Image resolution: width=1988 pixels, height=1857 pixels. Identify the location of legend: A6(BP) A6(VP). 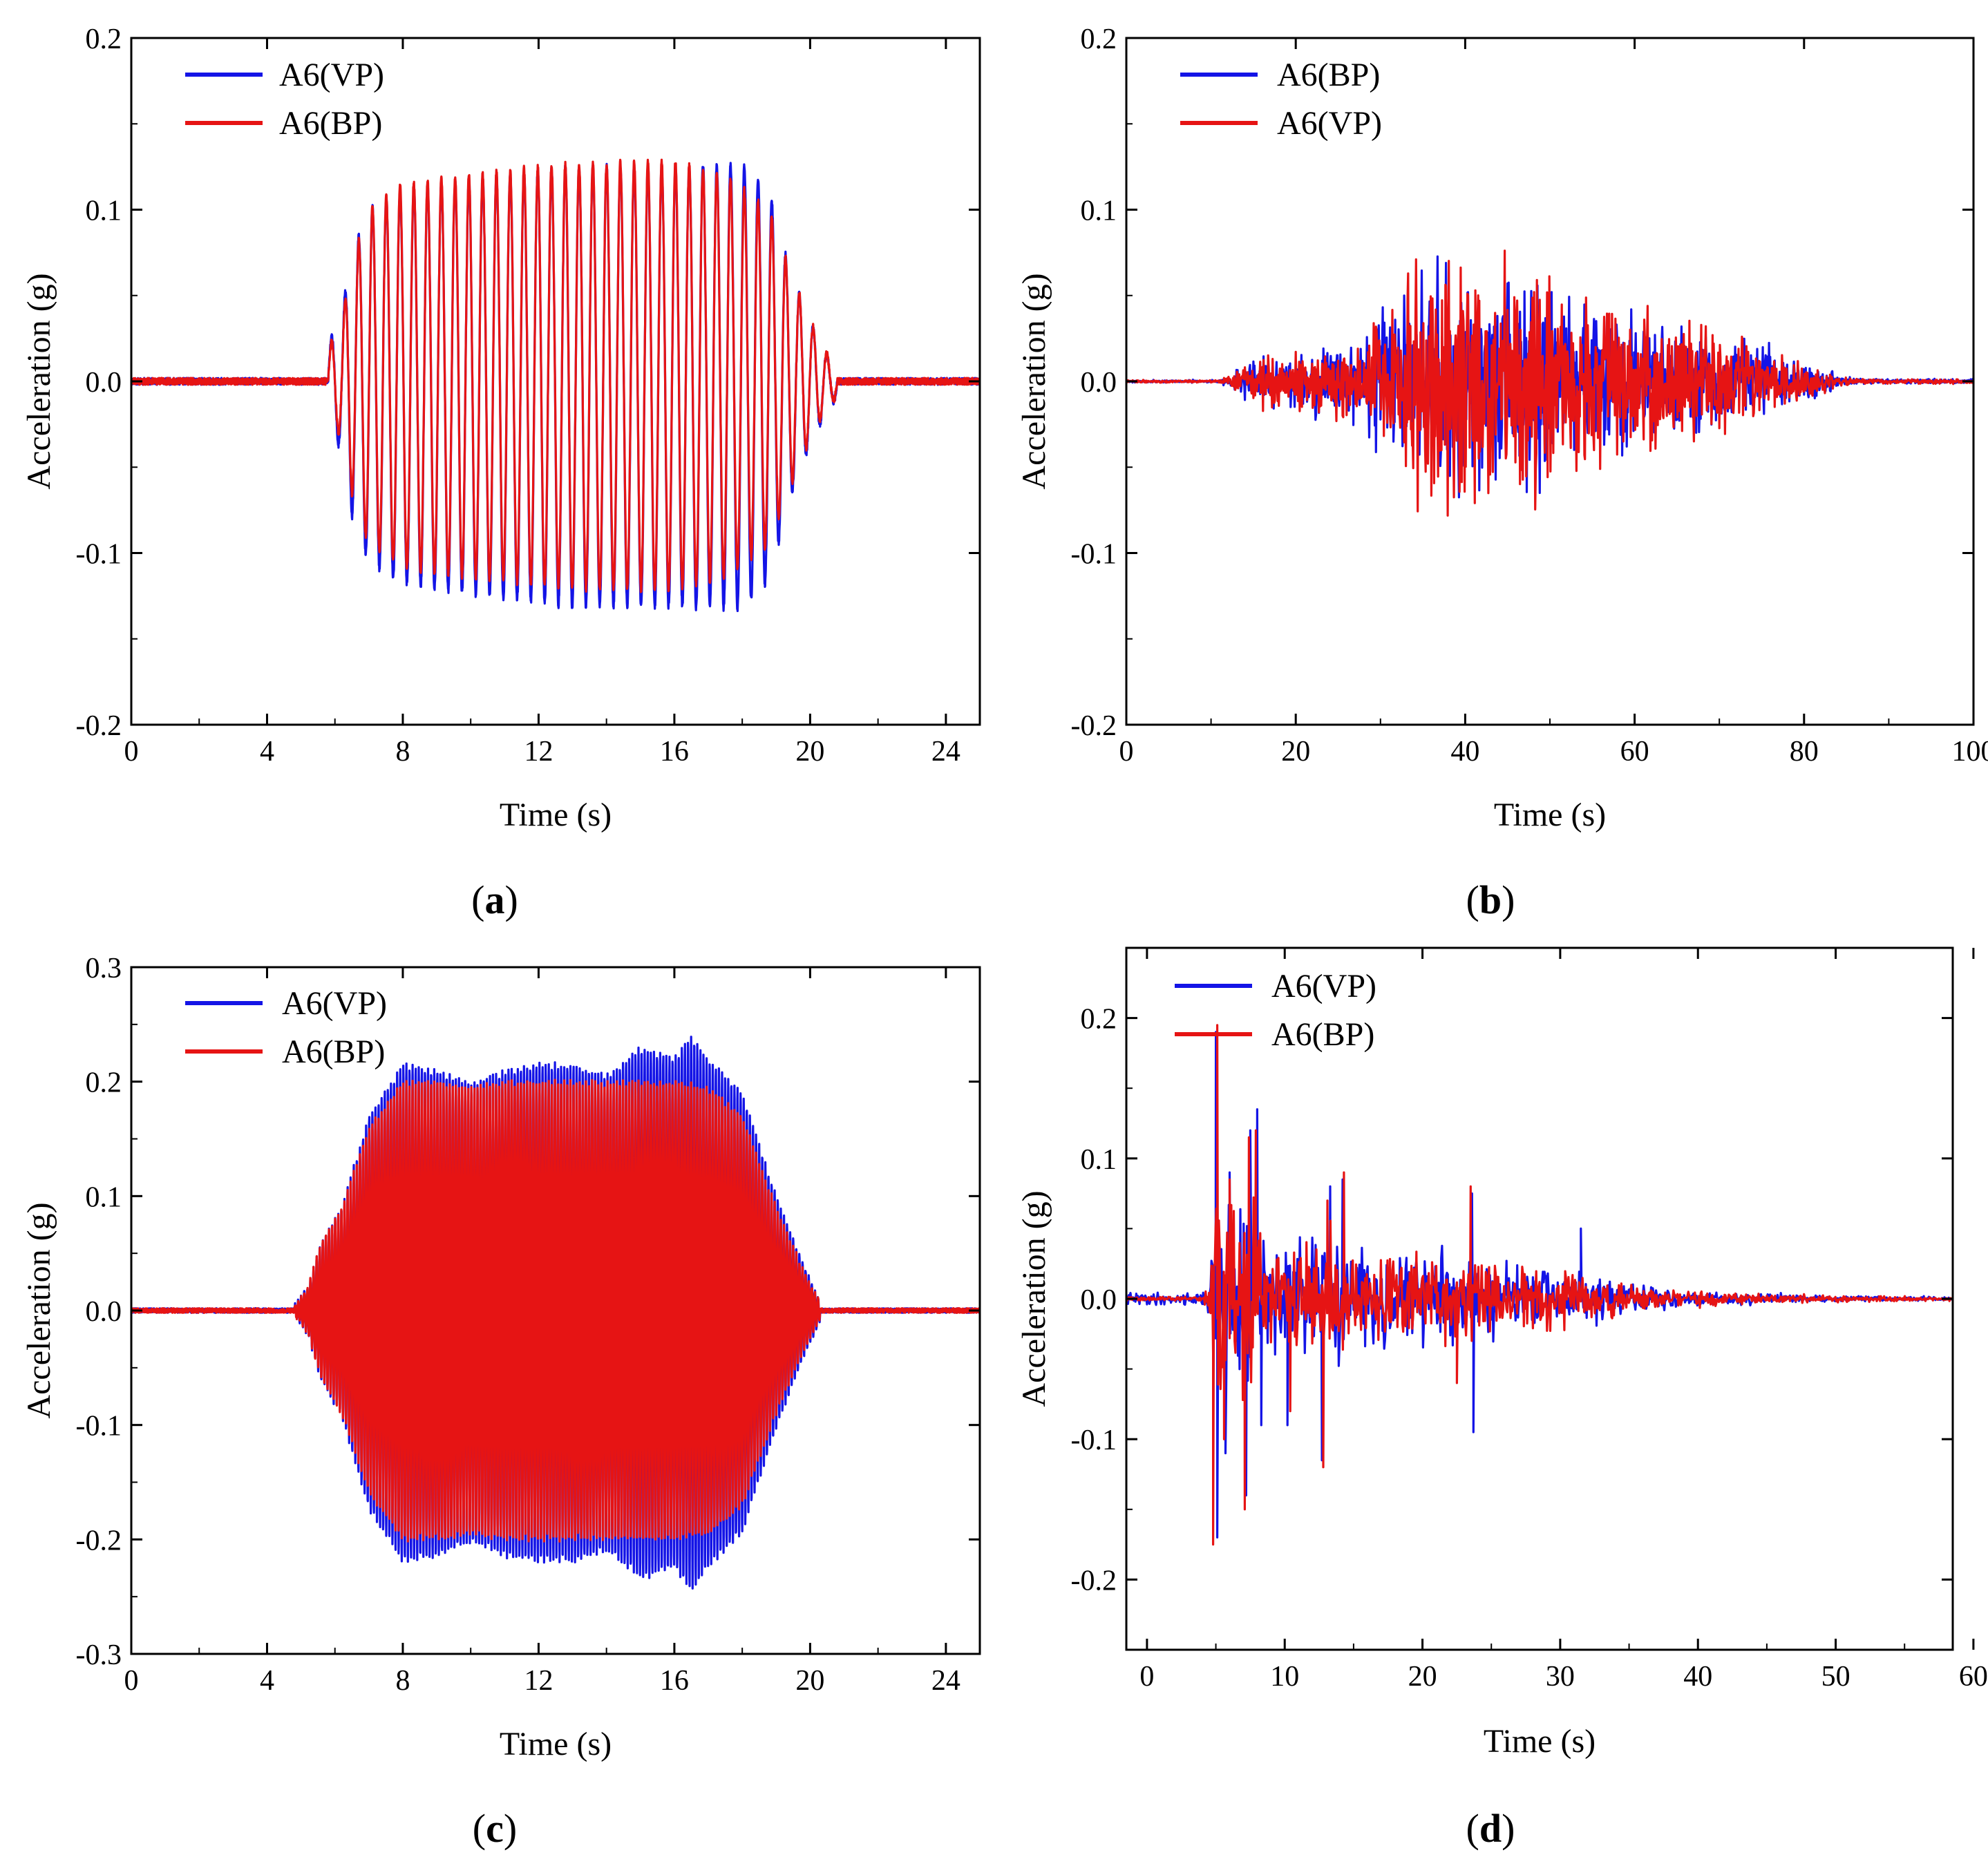
(1281, 99).